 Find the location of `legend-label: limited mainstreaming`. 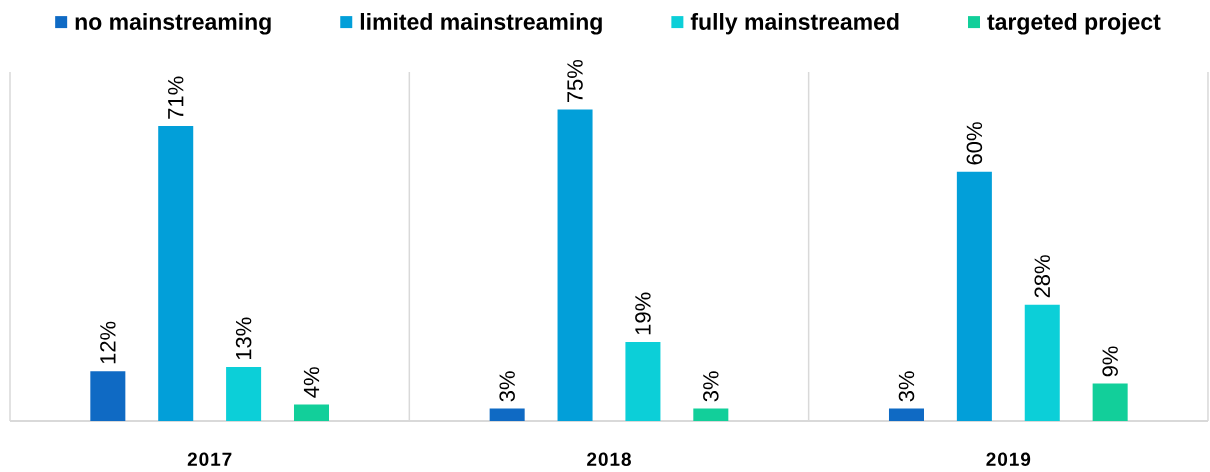

legend-label: limited mainstreaming is located at coordinates (481, 24).